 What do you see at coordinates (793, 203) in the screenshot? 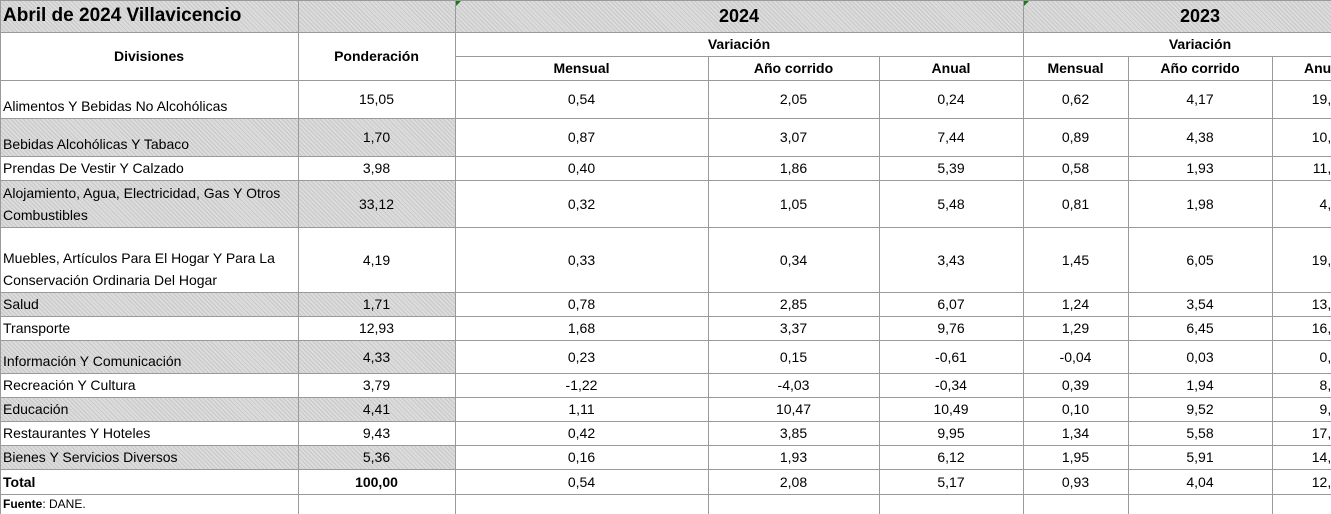
I see `cell-value: 1,05` at bounding box center [793, 203].